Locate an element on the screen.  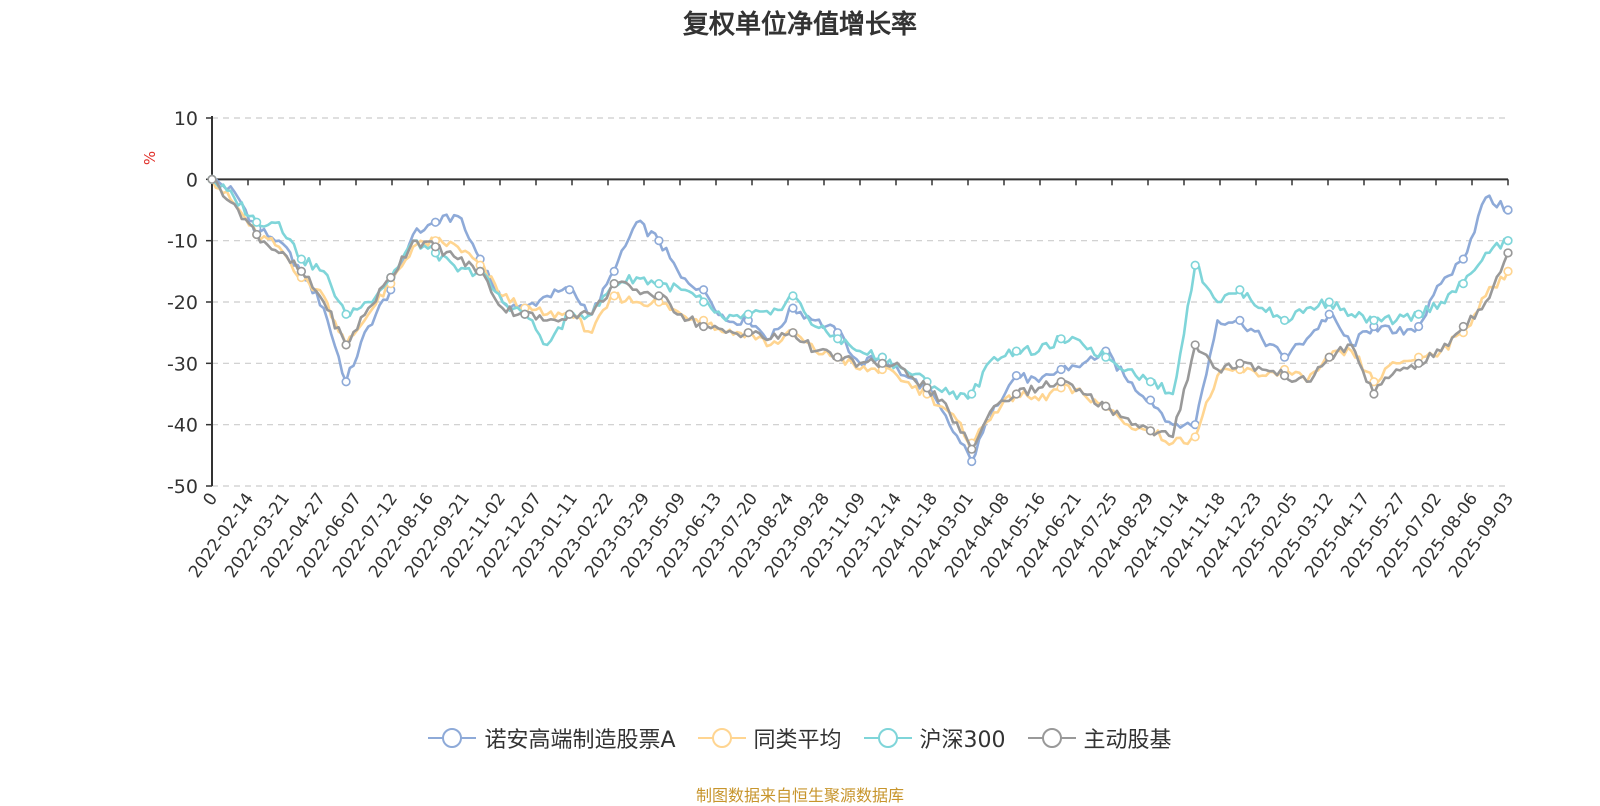
legend-item: 主动股基 is located at coordinates (1099, 738).